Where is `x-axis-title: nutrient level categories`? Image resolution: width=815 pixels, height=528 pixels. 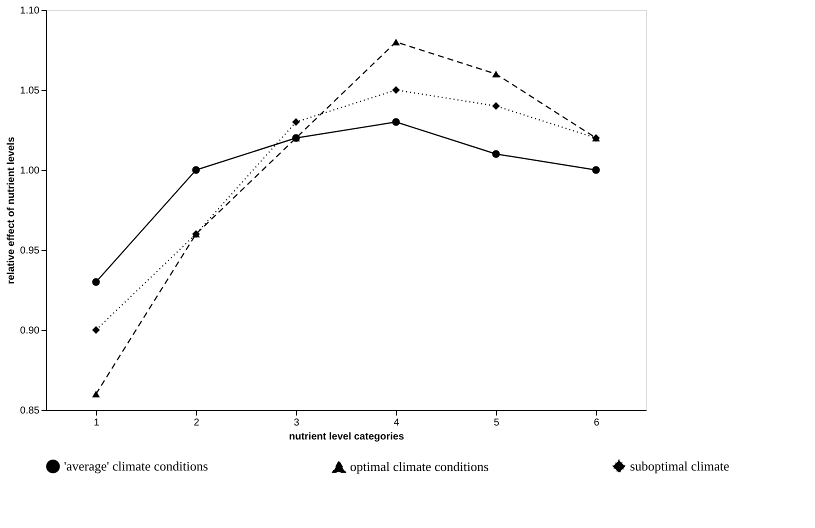
x-axis-title: nutrient level categories is located at coordinates (346, 437).